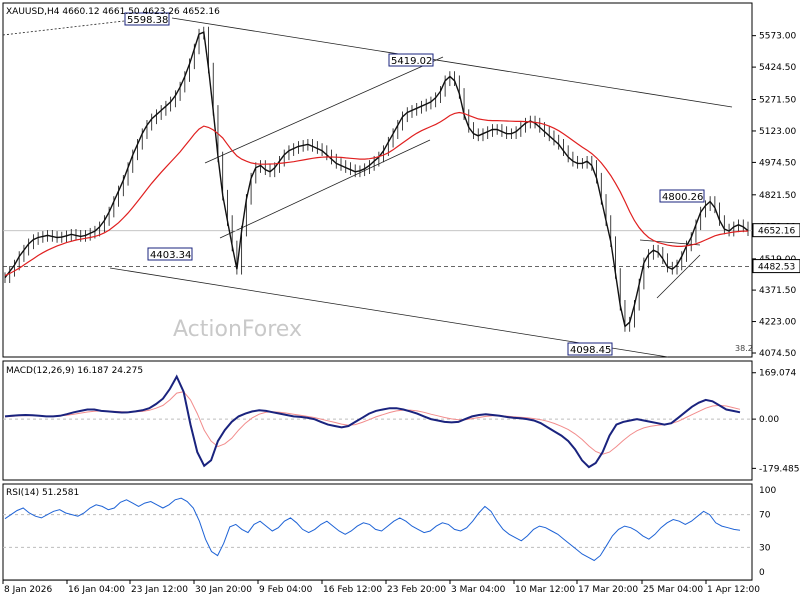 This screenshot has height=604, width=800. What do you see at coordinates (42, 493) in the screenshot?
I see `rsi-title: RSI(14) 51.2581` at bounding box center [42, 493].